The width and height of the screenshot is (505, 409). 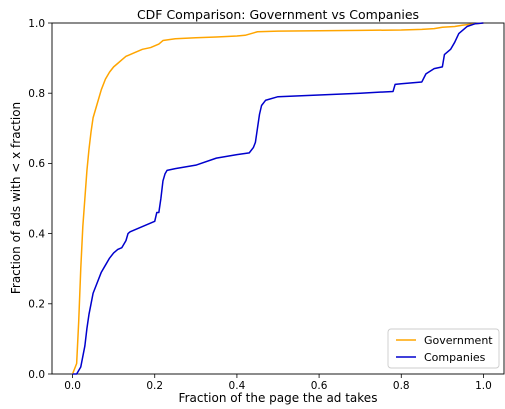 What do you see at coordinates (36, 164) in the screenshot?
I see `y-tick-label: 0.6` at bounding box center [36, 164].